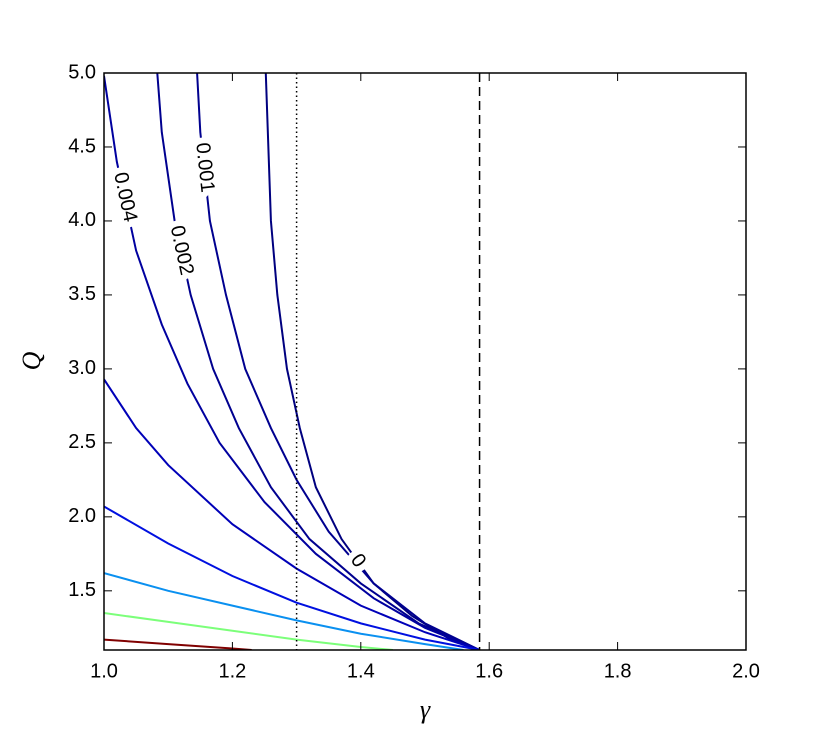 Image resolution: width=830 pixels, height=748 pixels. I want to click on y-axis-label: Q, so click(31, 360).